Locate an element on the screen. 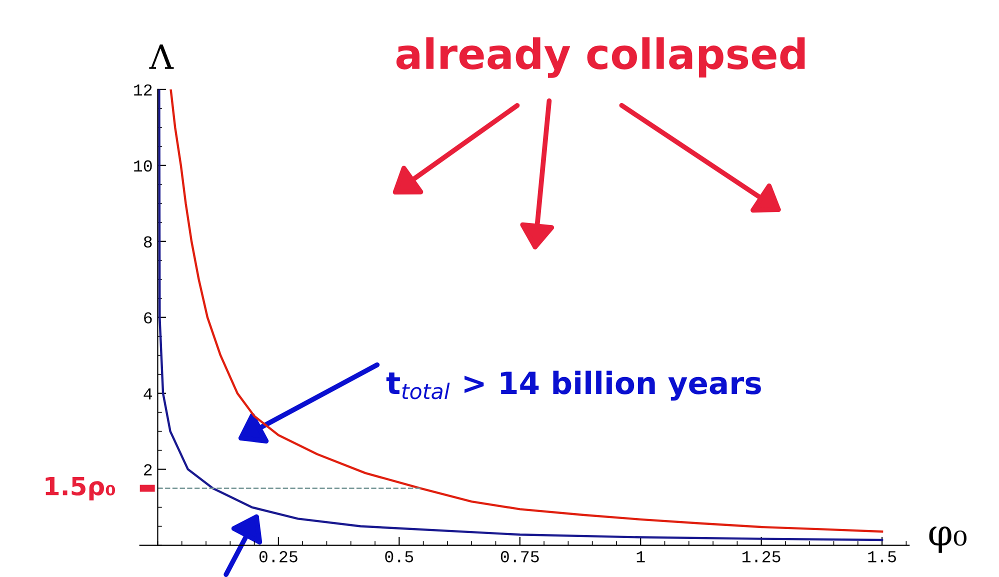  y-tick-label: 6 is located at coordinates (148, 318).